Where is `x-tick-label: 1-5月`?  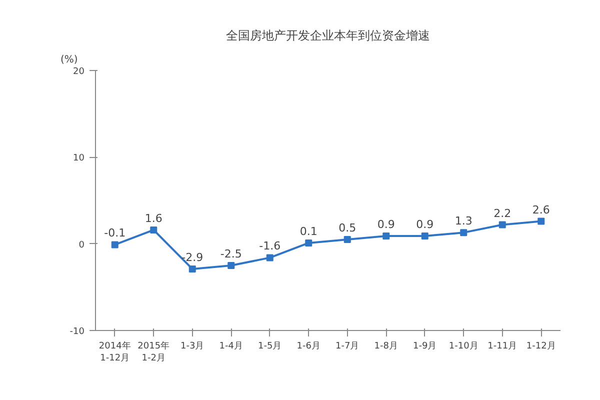
x-tick-label: 1-5月 is located at coordinates (270, 347).